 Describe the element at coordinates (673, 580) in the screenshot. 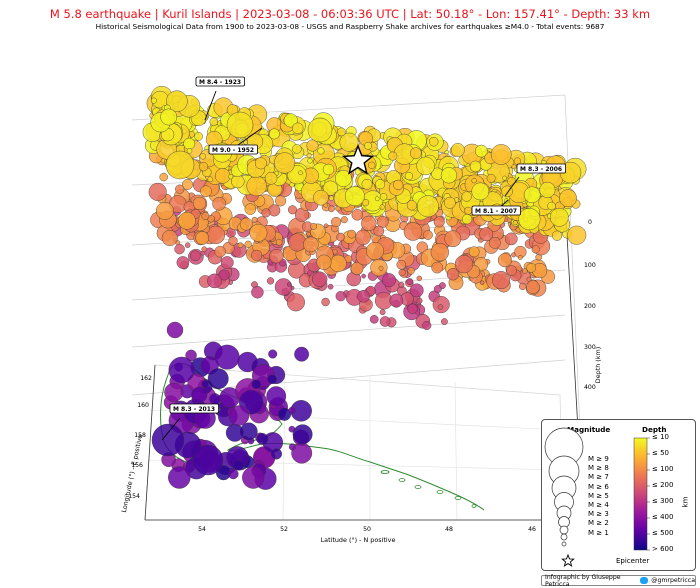

I see `credit-handle: @gmrpetricca` at that location.